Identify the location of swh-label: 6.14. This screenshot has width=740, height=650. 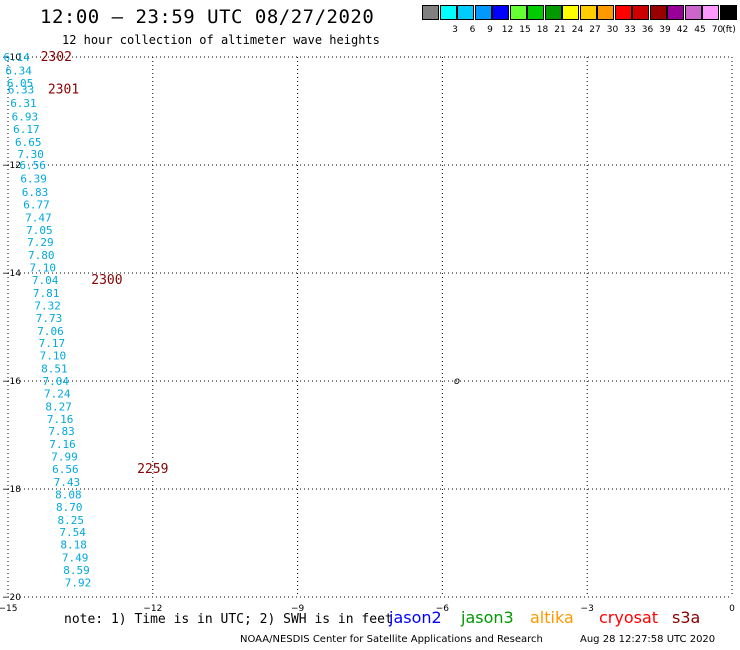
(16, 57).